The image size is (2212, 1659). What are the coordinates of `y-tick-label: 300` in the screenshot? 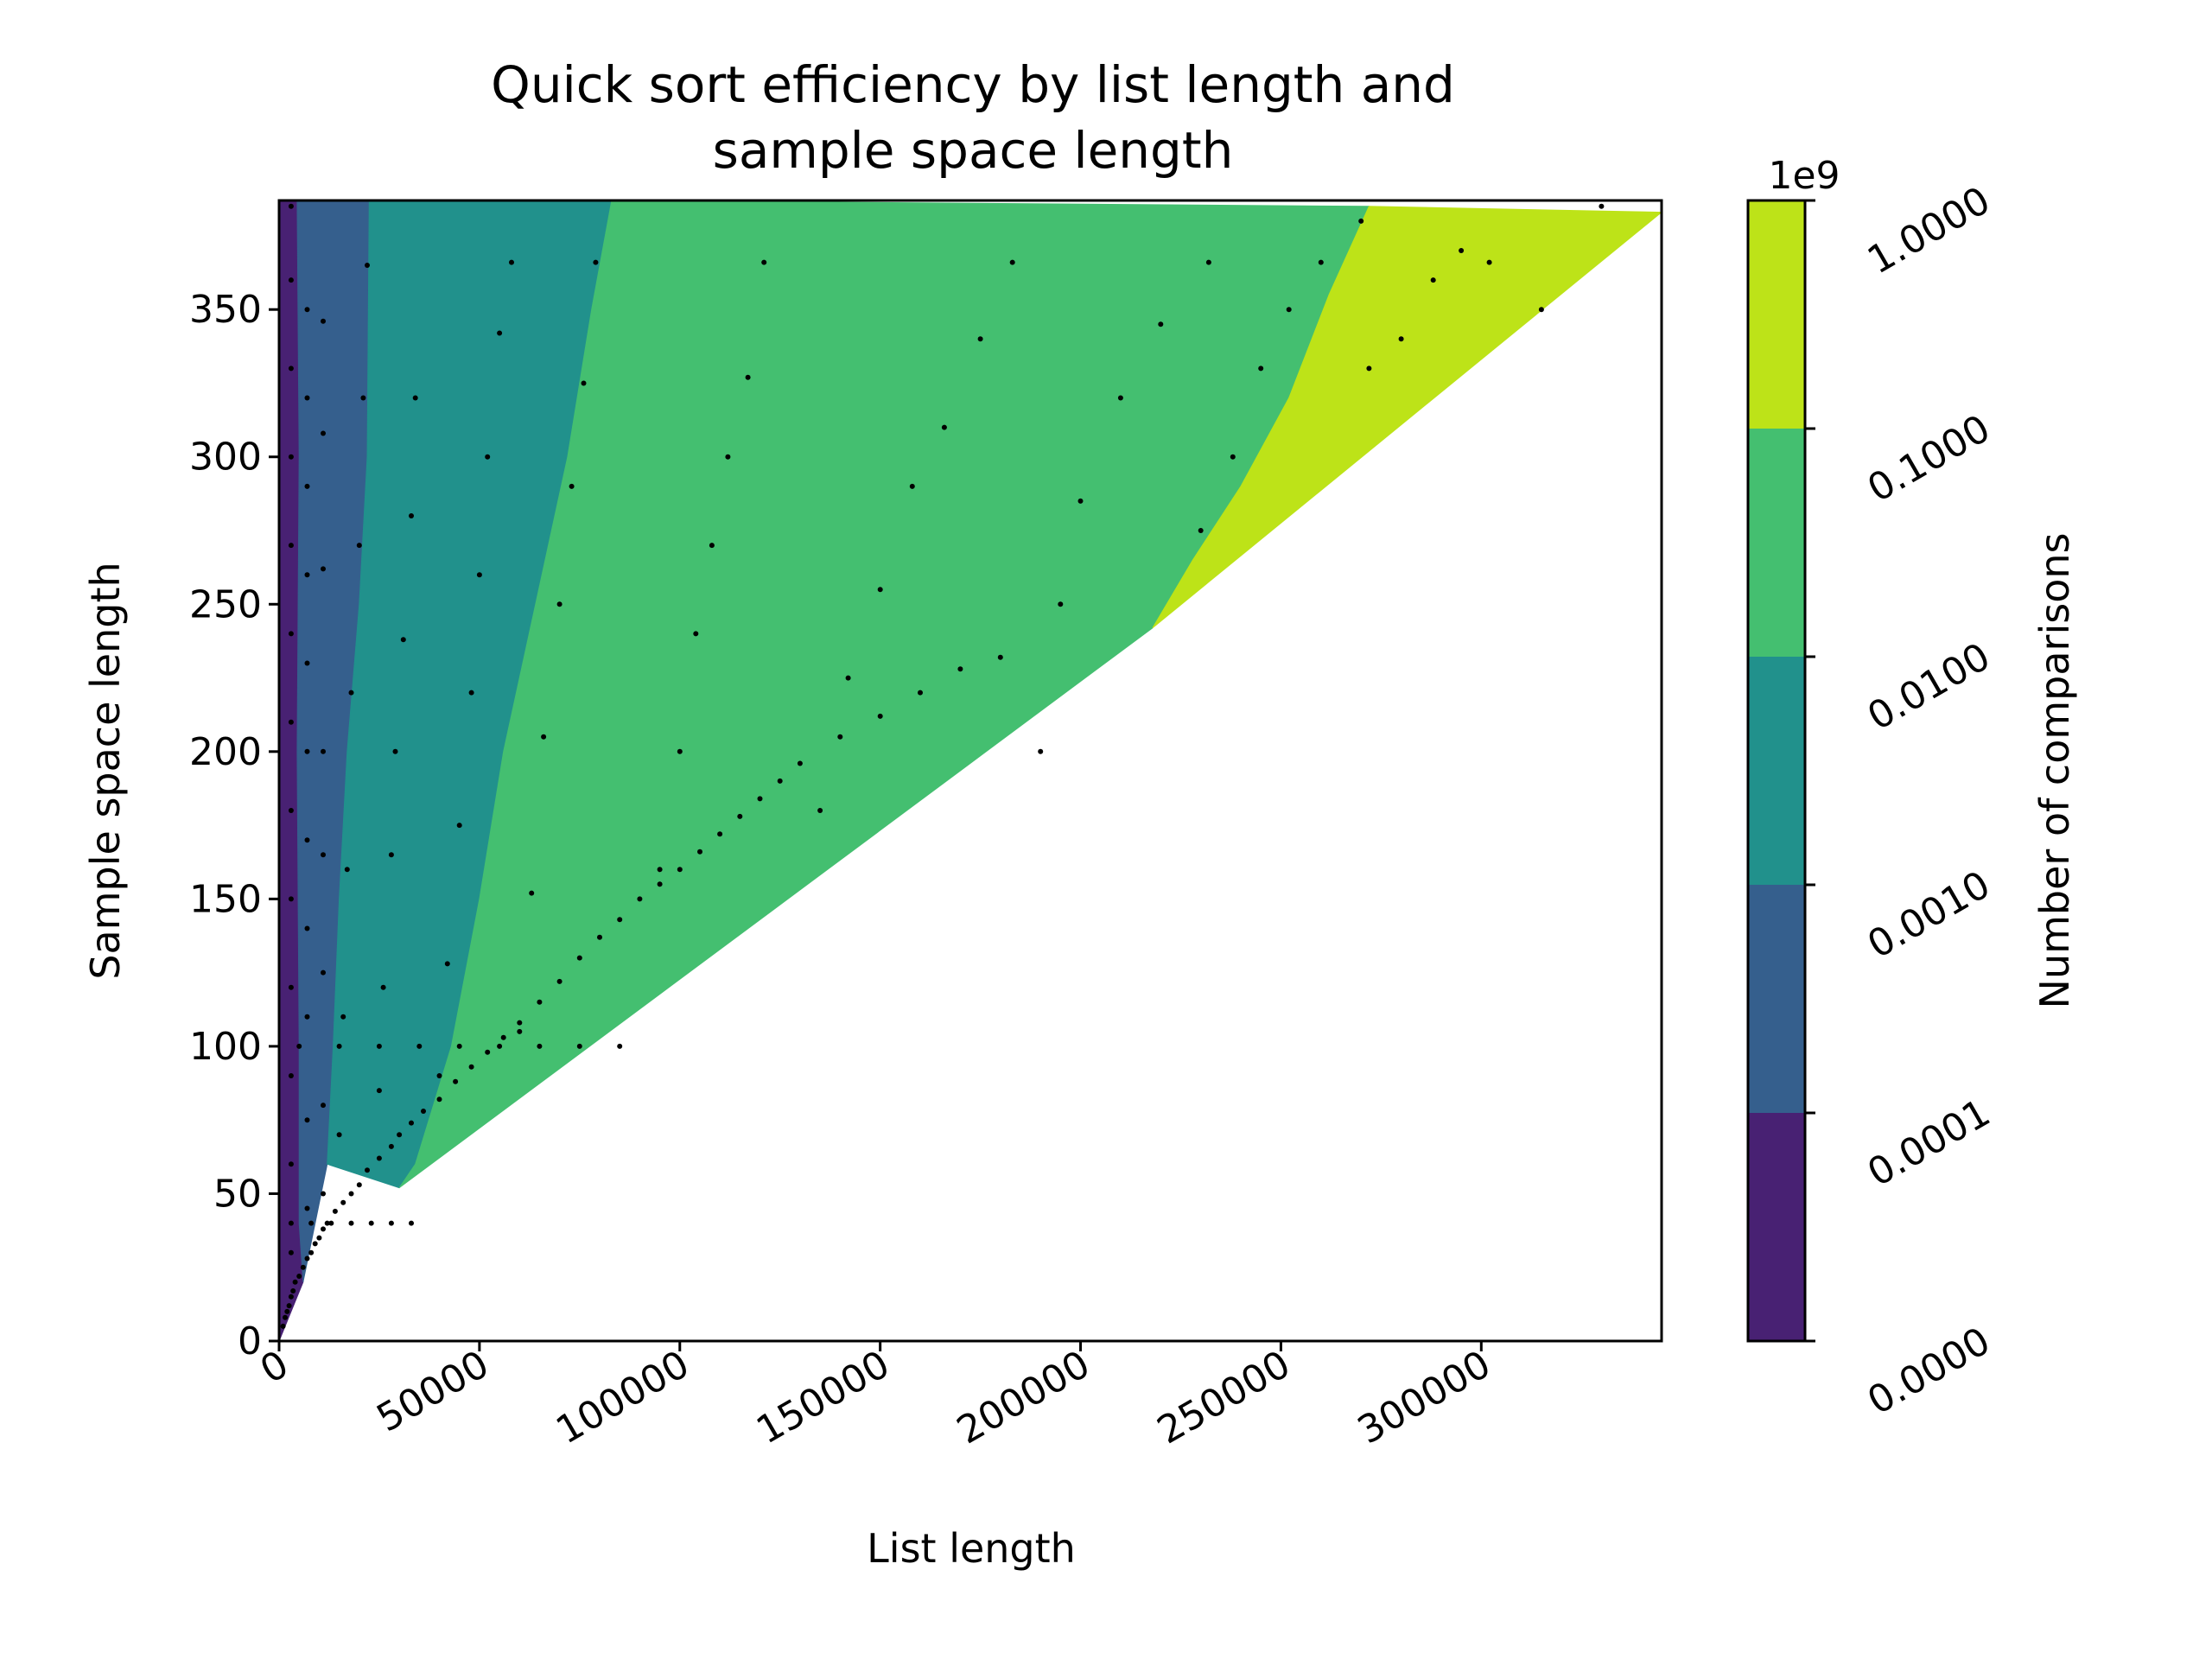 It's located at (225, 457).